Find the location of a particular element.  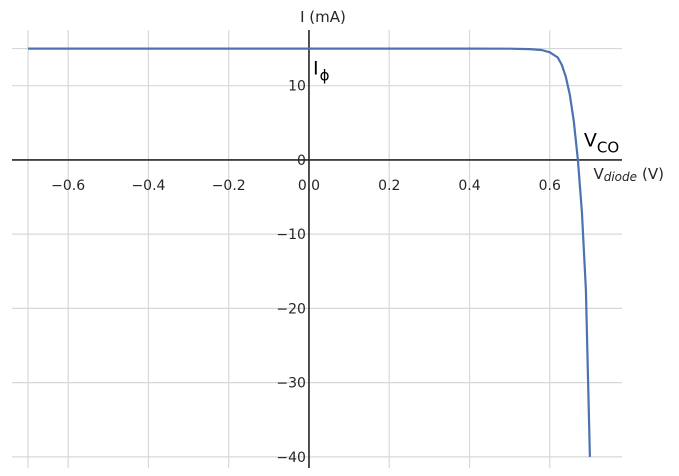

x-tick-label: −0.2 is located at coordinates (229, 186).